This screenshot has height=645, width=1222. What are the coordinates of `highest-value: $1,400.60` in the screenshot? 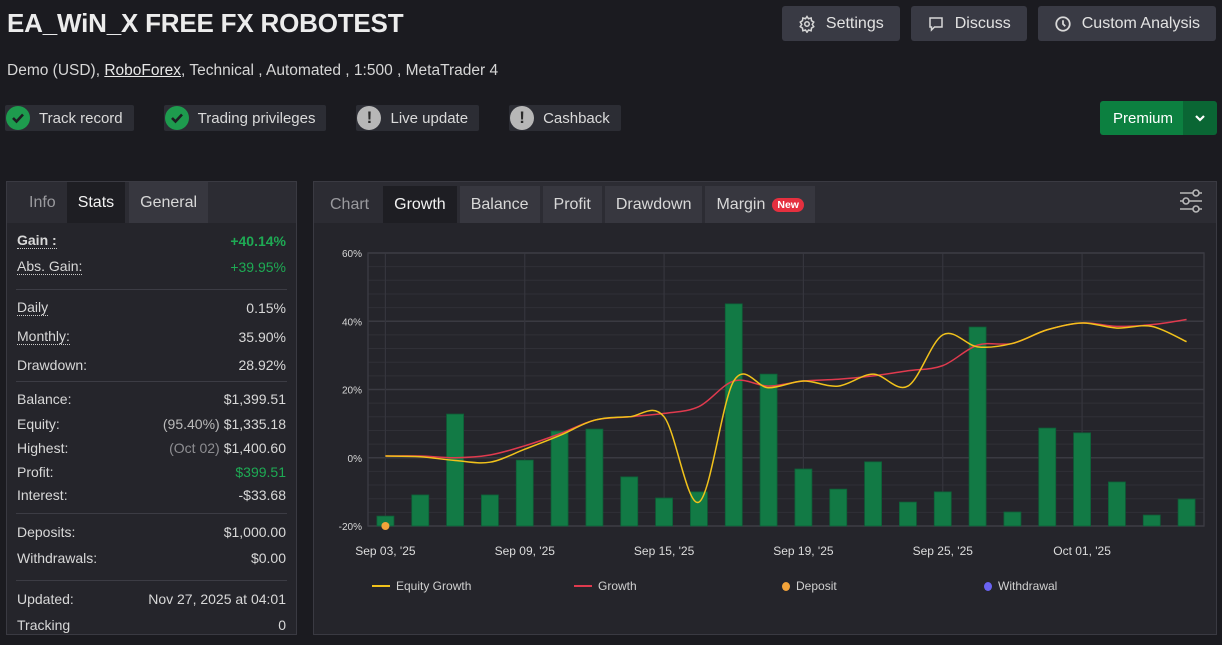 It's located at (254, 448).